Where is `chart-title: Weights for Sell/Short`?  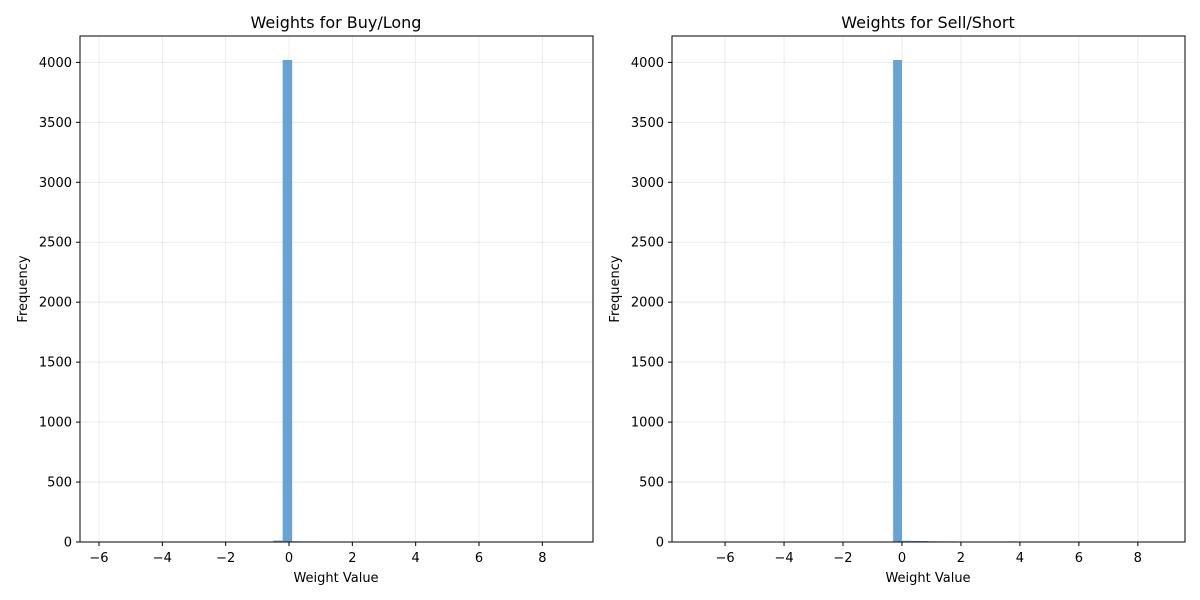 chart-title: Weights for Sell/Short is located at coordinates (927, 22).